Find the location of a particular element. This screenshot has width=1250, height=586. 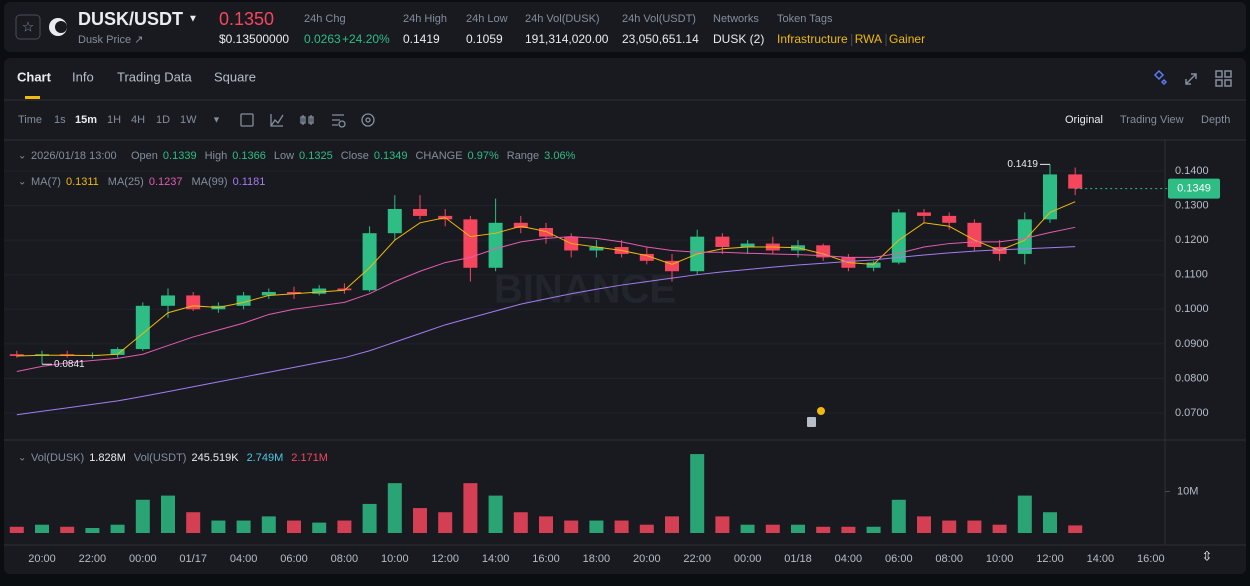

stat-label: 24h High is located at coordinates (425, 19).